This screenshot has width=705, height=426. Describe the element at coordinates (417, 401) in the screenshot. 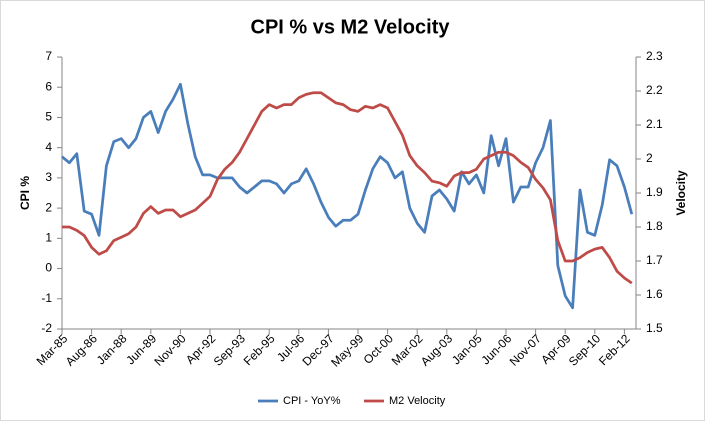

I see `legend-label: M2 Velocity` at that location.